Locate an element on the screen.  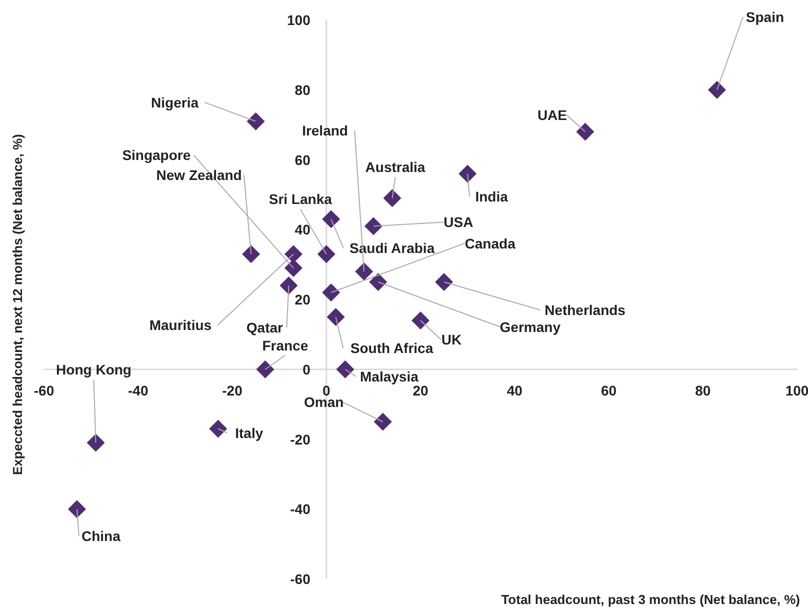
annotation: UK is located at coordinates (451, 339).